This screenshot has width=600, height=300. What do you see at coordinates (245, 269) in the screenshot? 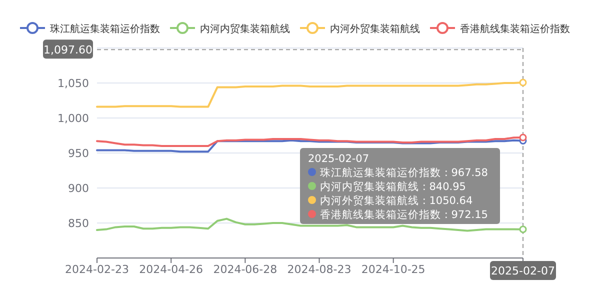
I see `x-tick-label: 2024-06-28` at bounding box center [245, 269].